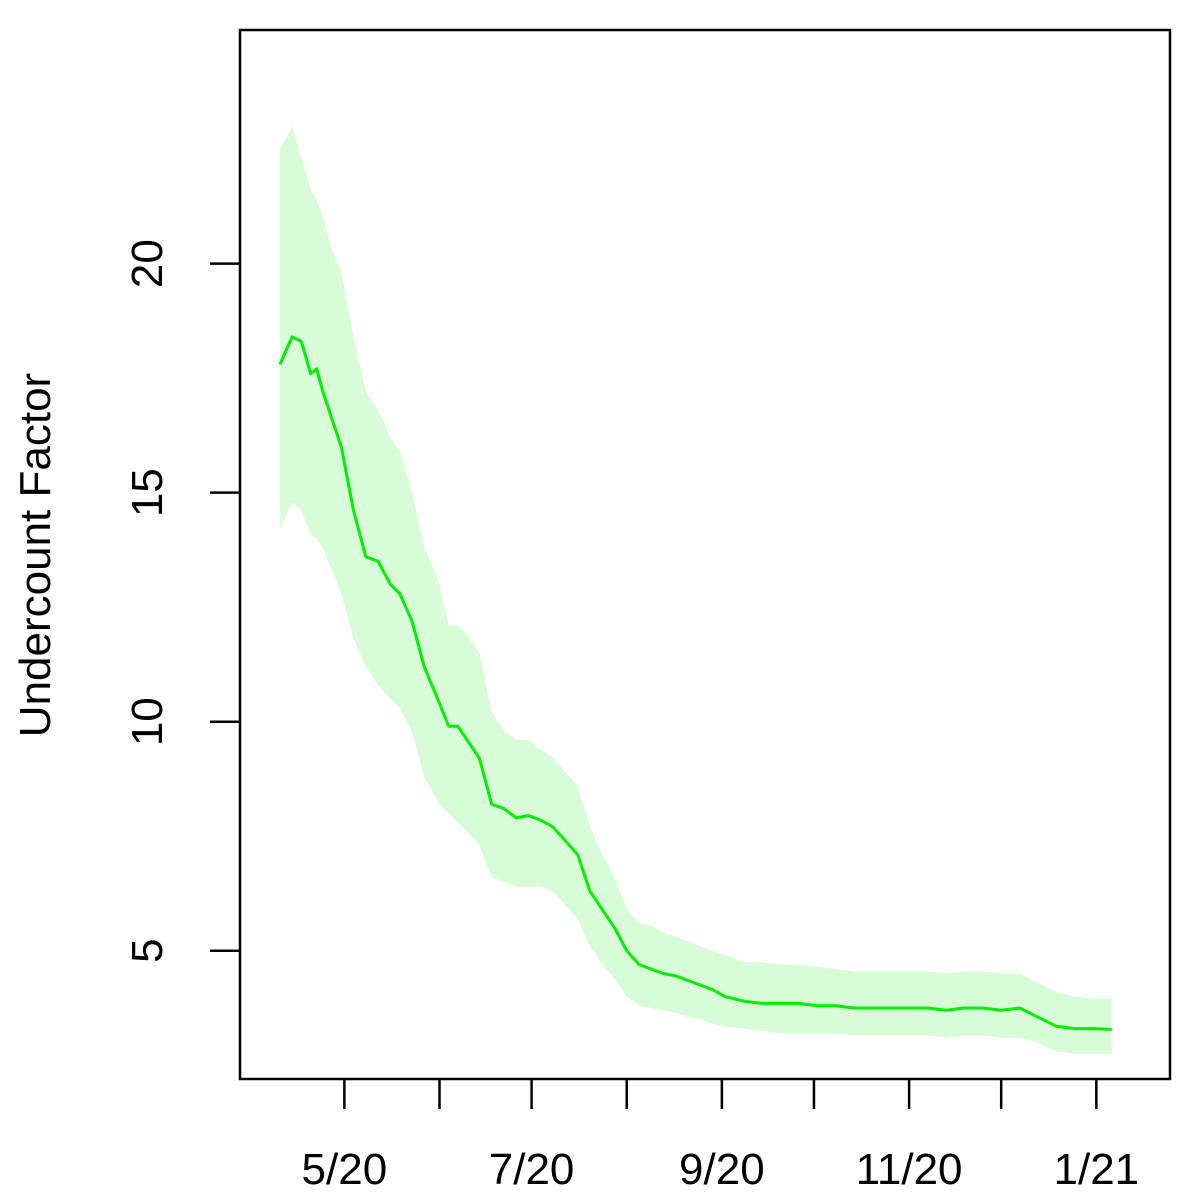  Describe the element at coordinates (147, 950) in the screenshot. I see `y-tick-label: 5` at that location.